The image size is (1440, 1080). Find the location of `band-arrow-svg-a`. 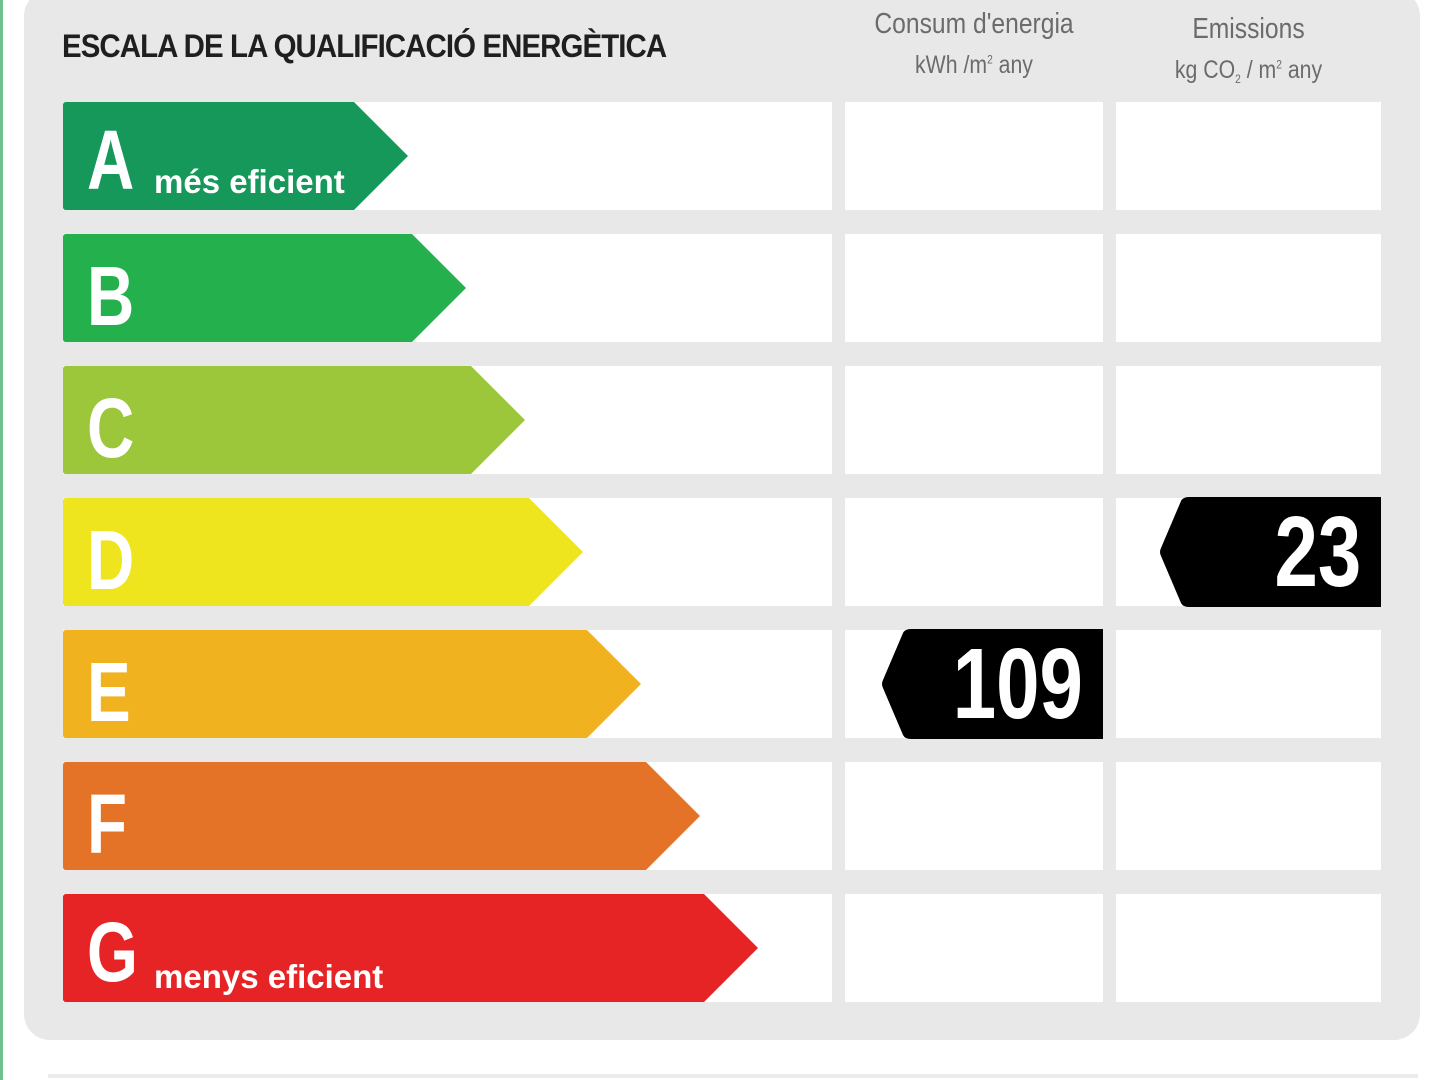

band-arrow-svg-a is located at coordinates (235, 156).